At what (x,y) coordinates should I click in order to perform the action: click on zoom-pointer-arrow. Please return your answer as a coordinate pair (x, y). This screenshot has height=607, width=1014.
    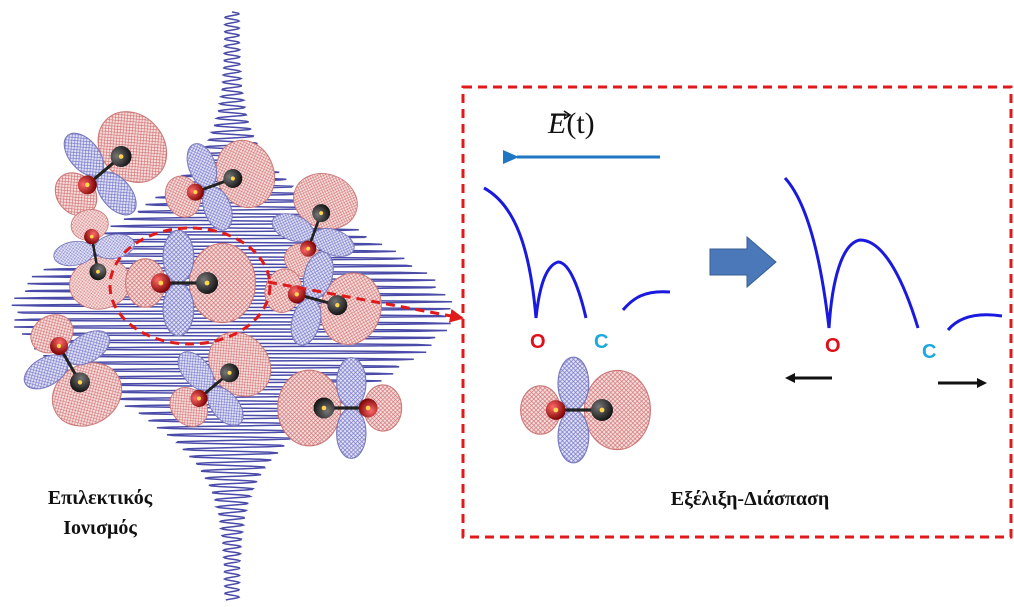
    Looking at the image, I should click on (365, 301).